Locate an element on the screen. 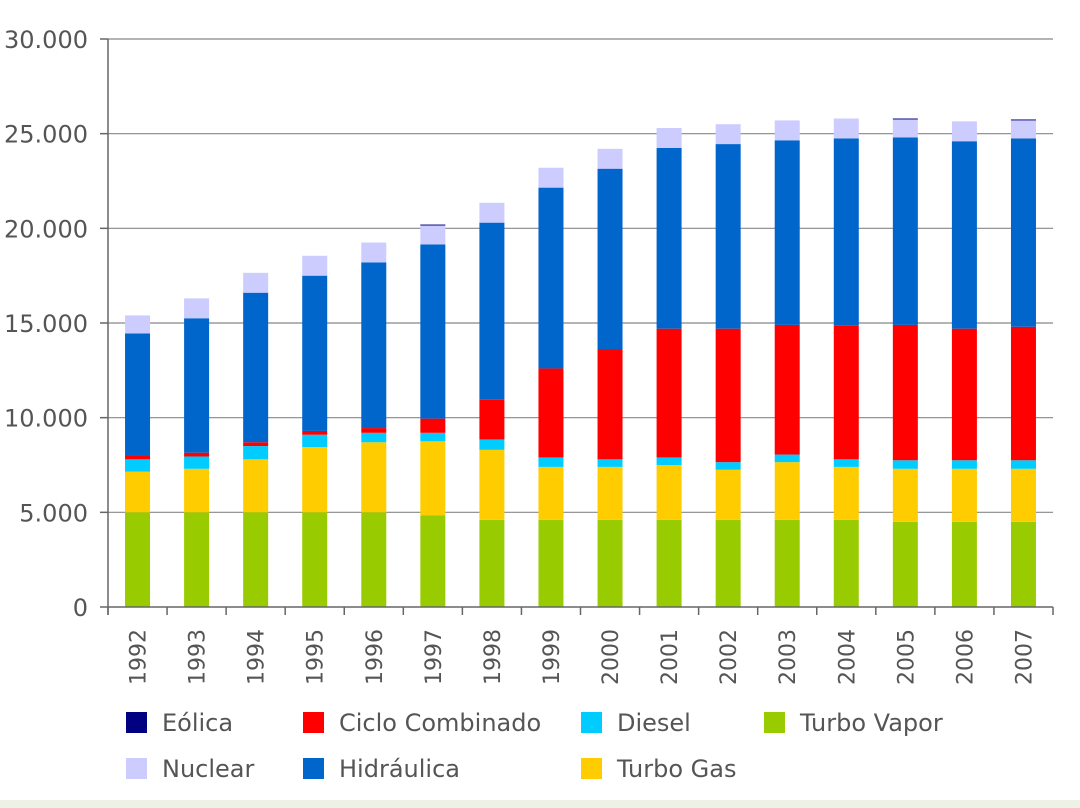  x-tick-label: 1999 is located at coordinates (552, 657).